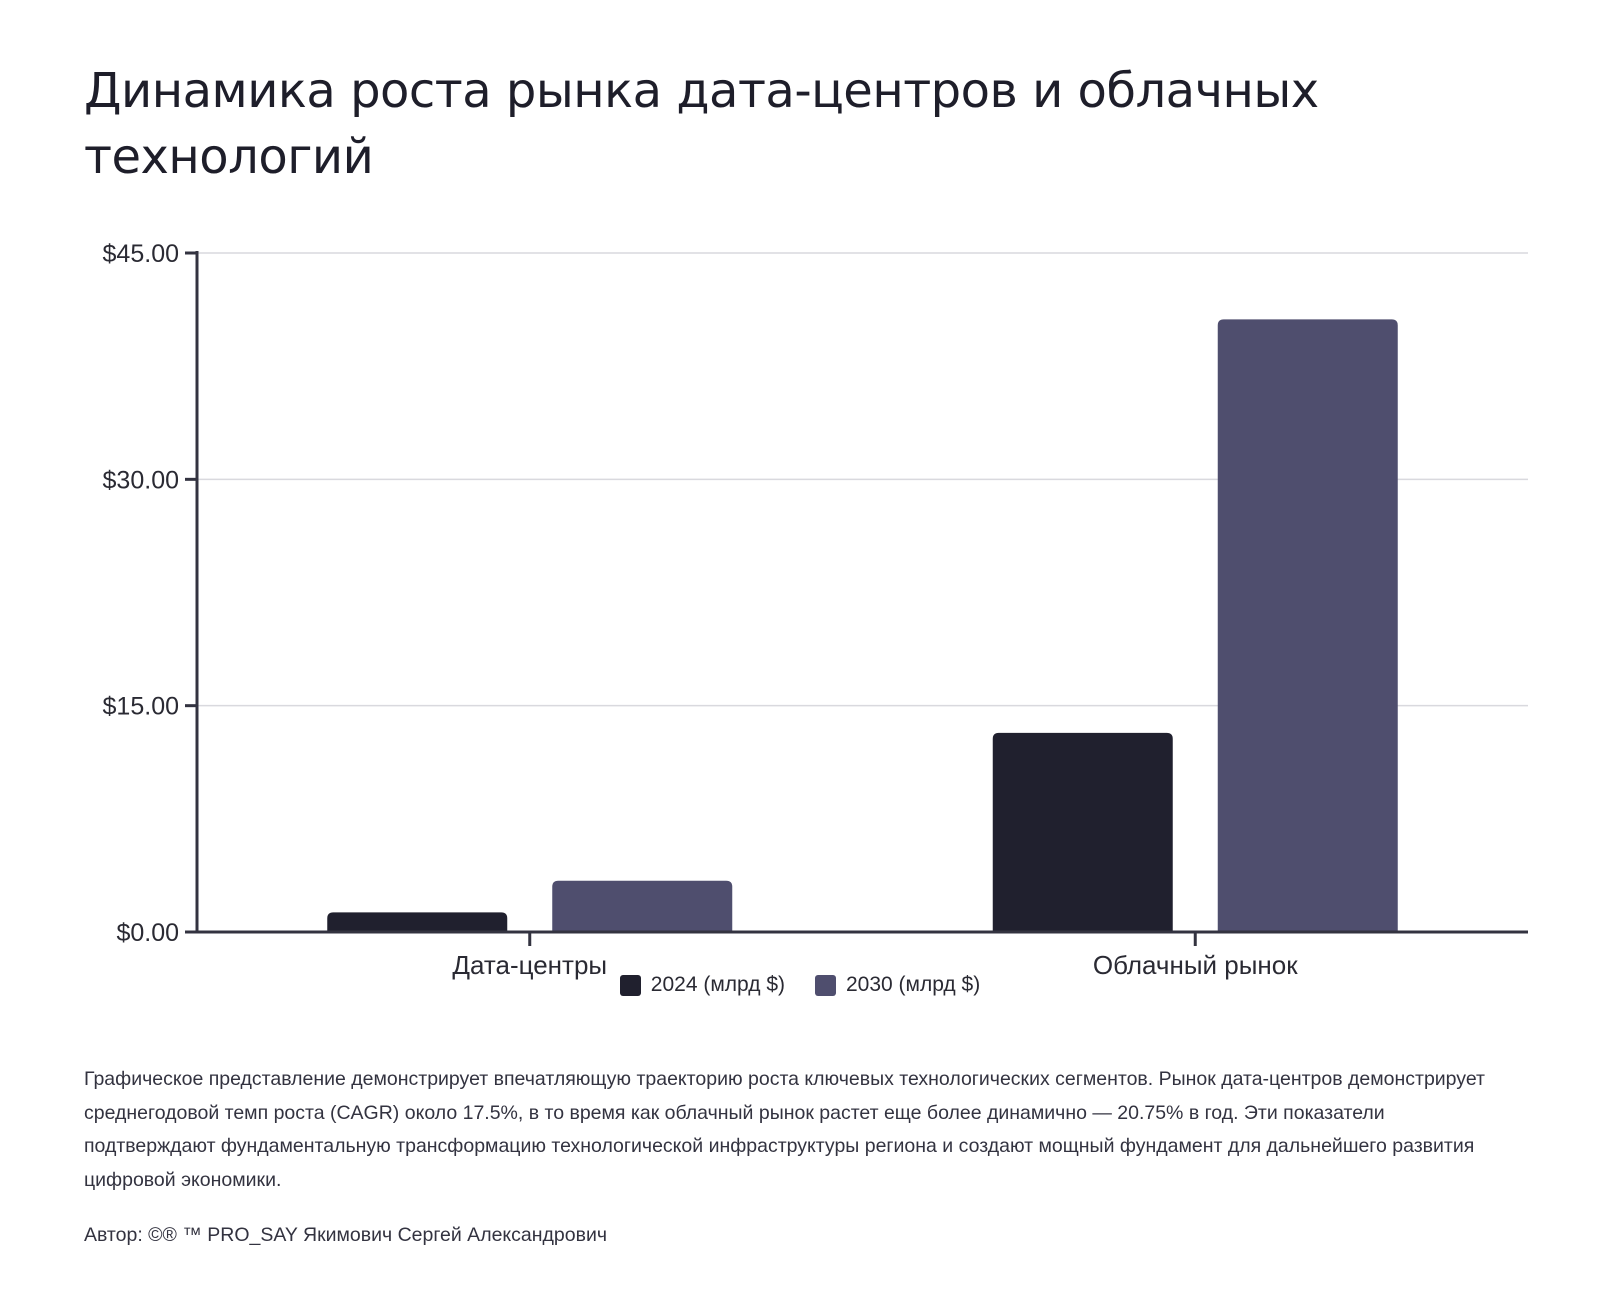 This screenshot has height=1308, width=1600. I want to click on y-tick-label: $30.00, so click(141, 480).